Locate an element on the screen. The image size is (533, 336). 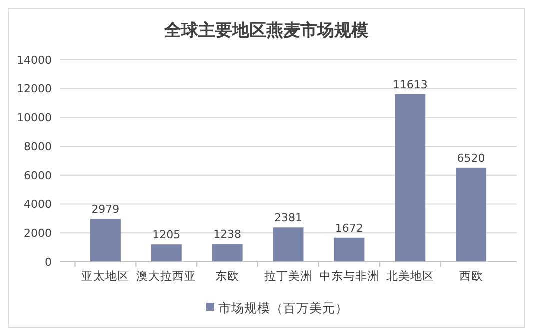
data-label: 2979 is located at coordinates (106, 209).